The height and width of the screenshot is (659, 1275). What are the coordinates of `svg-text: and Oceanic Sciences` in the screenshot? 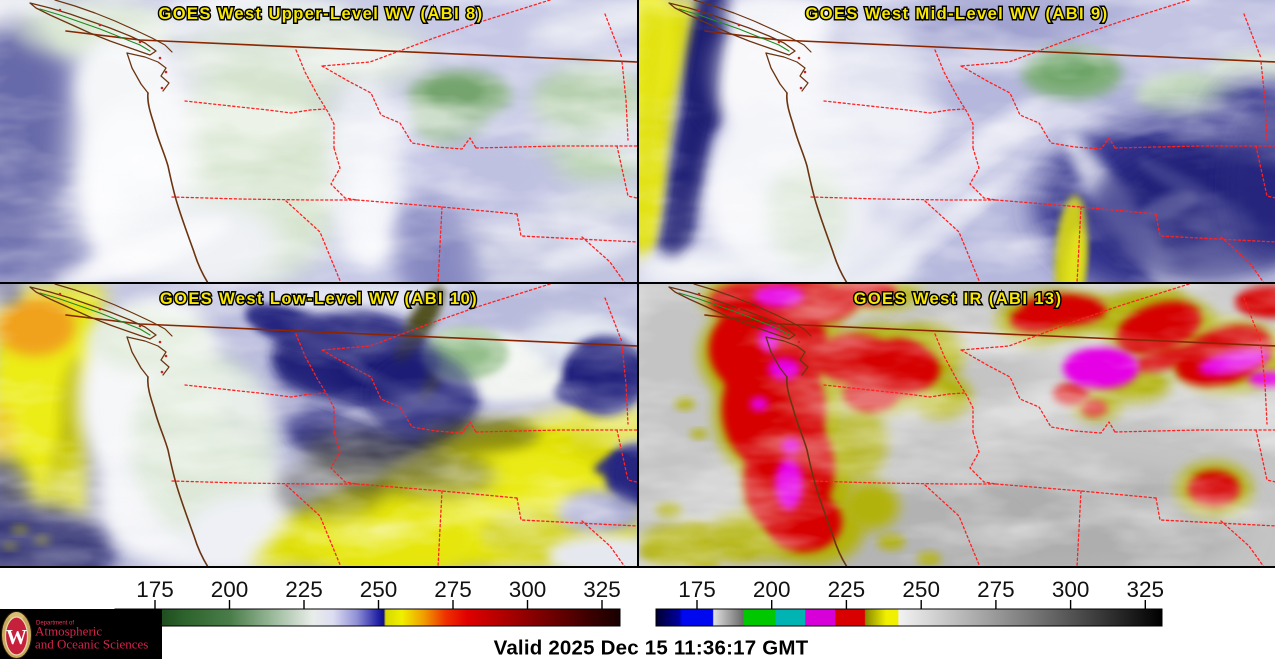 It's located at (91, 644).